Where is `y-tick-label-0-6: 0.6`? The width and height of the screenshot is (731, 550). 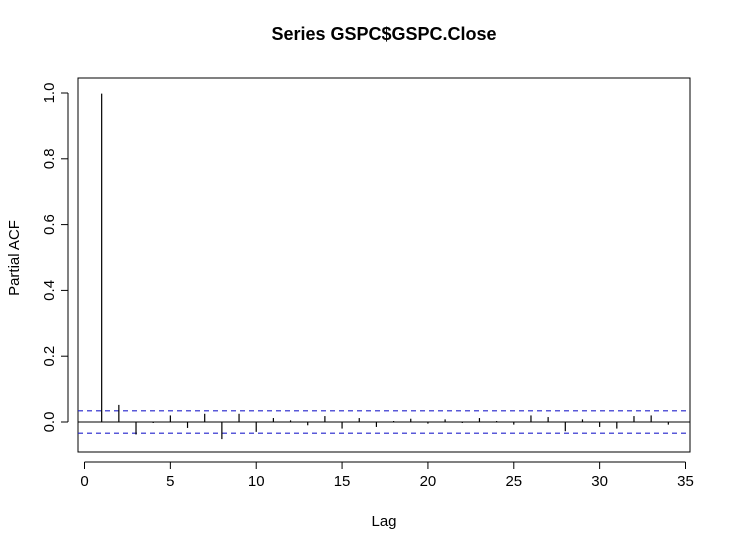 y-tick-label-0-6: 0.6 is located at coordinates (49, 224).